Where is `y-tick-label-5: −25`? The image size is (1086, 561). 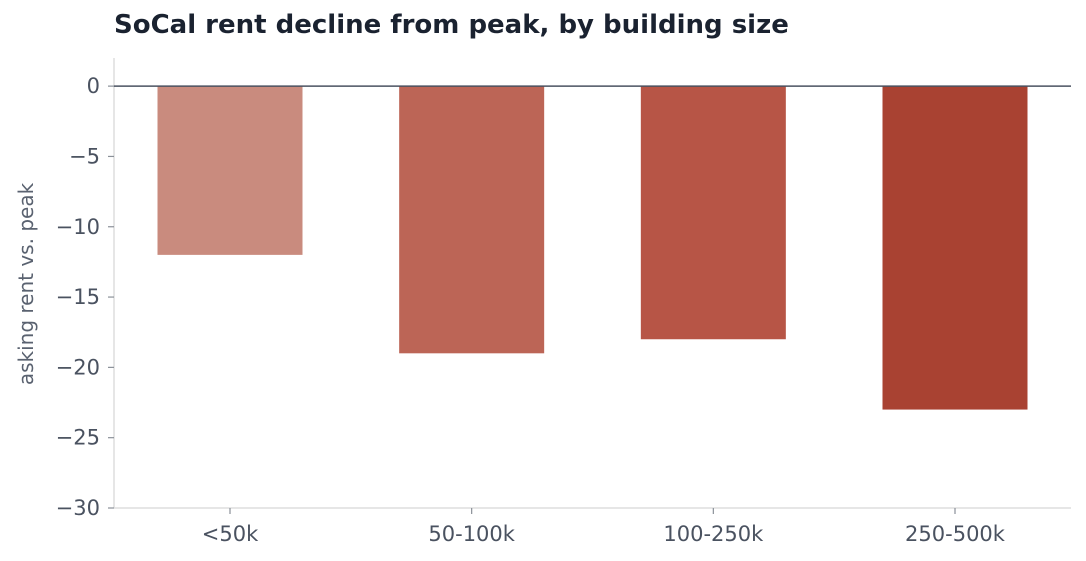
y-tick-label-5: −25 is located at coordinates (78, 438).